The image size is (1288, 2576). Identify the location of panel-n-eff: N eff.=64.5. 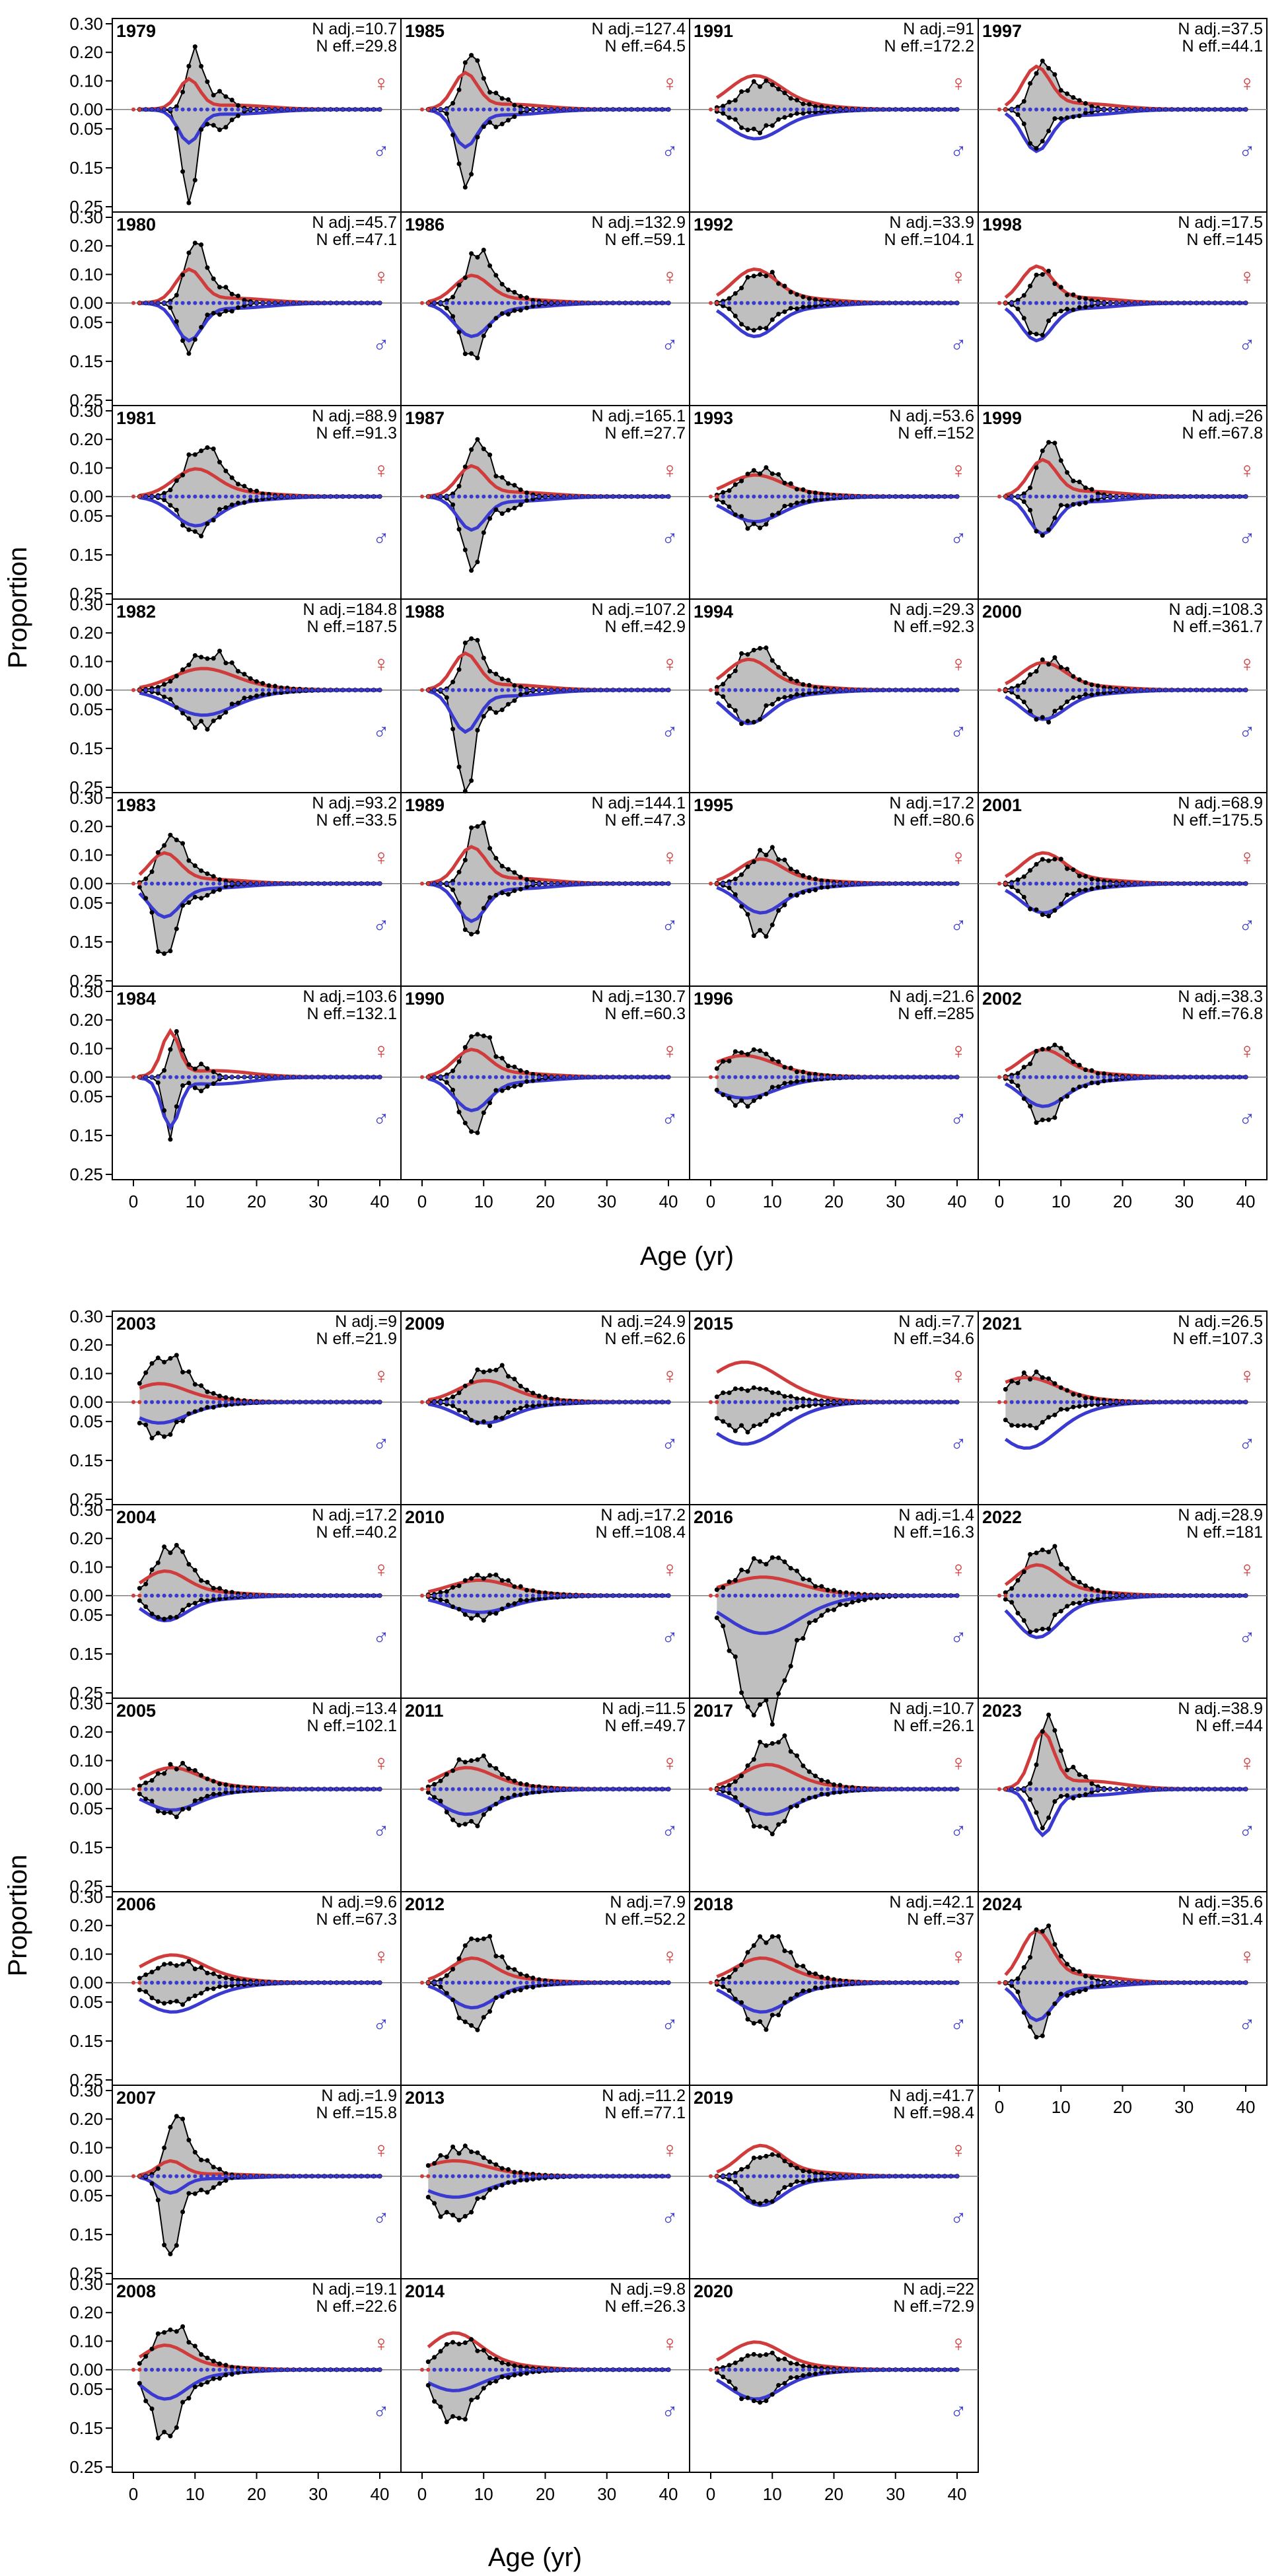
(645, 46).